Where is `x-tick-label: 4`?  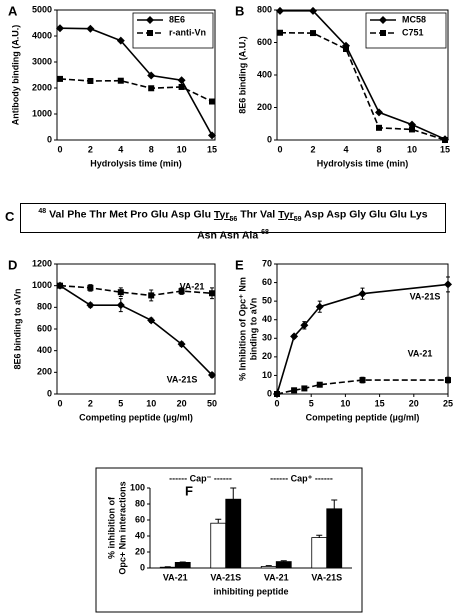 x-tick-label: 4 is located at coordinates (120, 149).